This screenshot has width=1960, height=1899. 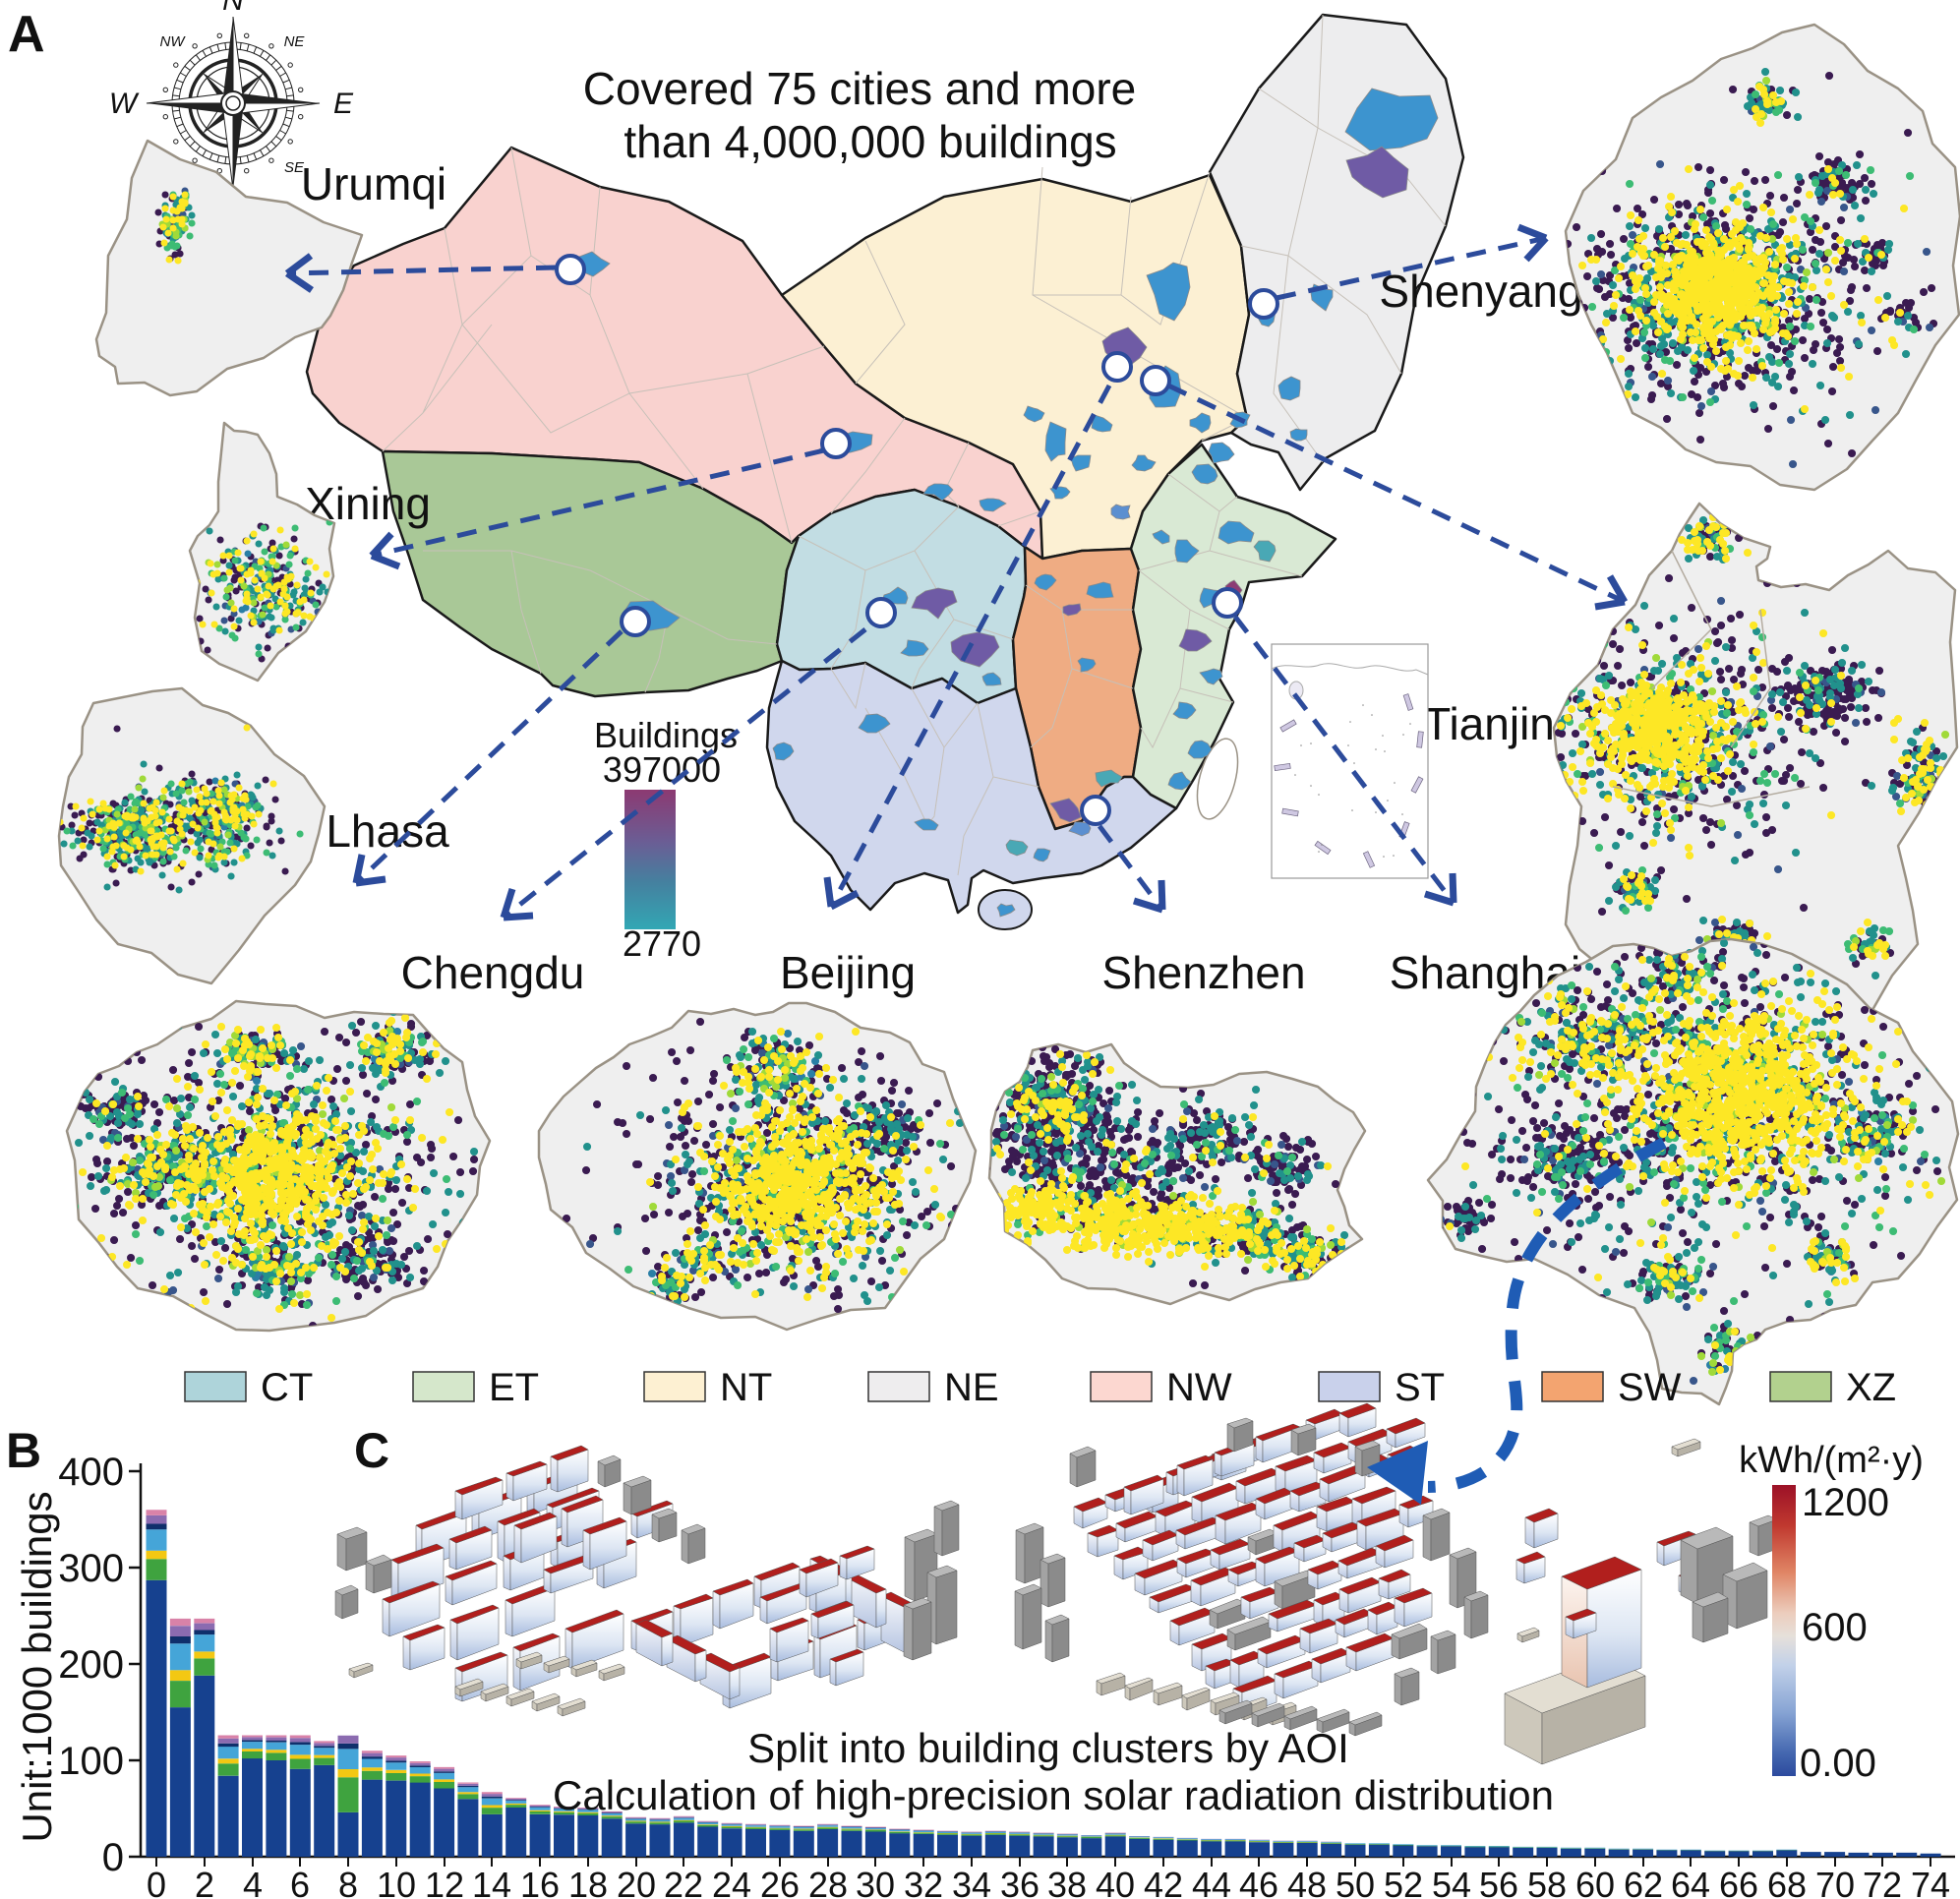 What do you see at coordinates (684, 1882) in the screenshot?
I see `svg-text: 22` at bounding box center [684, 1882].